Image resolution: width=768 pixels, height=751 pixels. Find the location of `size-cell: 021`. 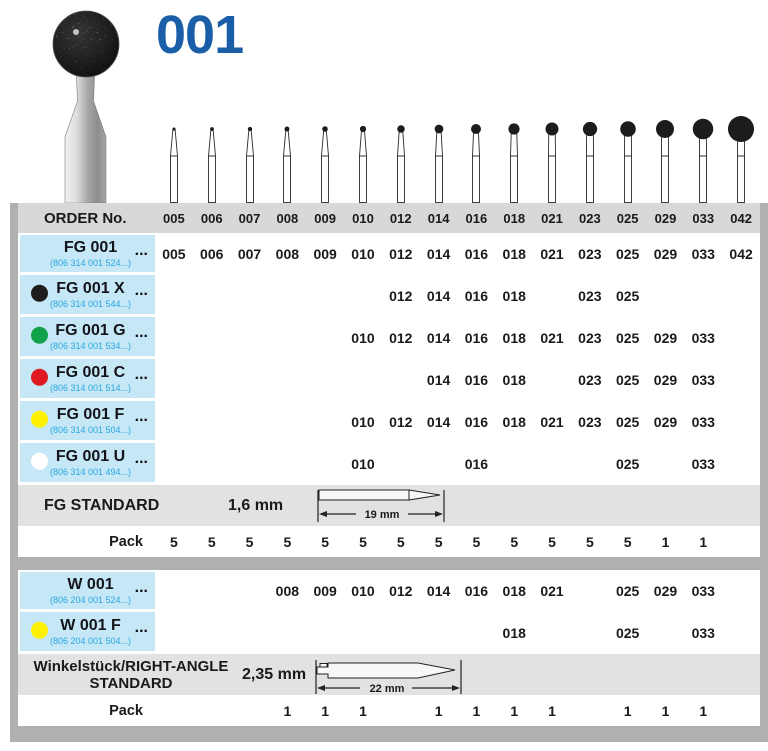

size-cell: 021 is located at coordinates (552, 338).